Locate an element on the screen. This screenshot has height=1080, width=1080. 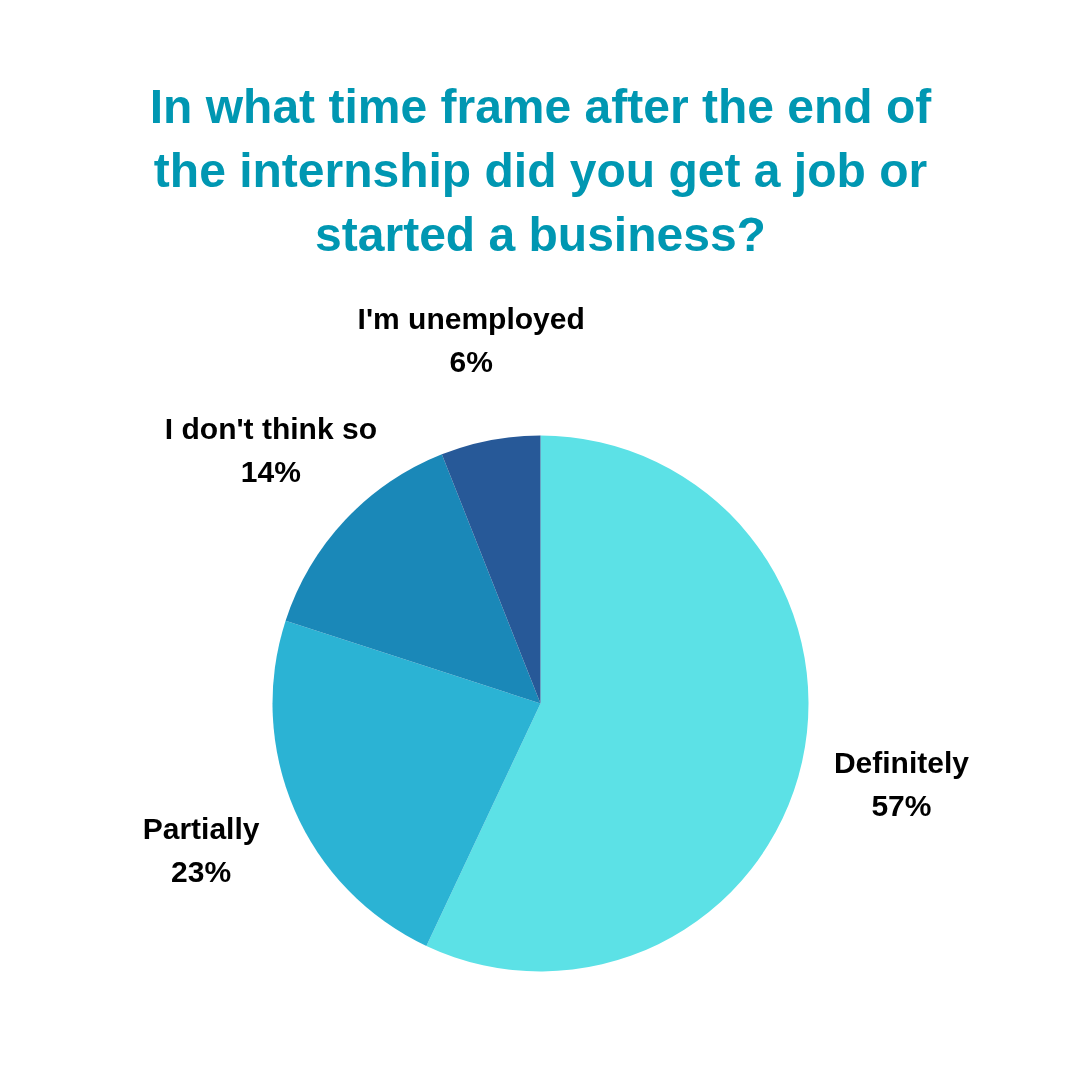
slice-label: Partially is located at coordinates (201, 829).